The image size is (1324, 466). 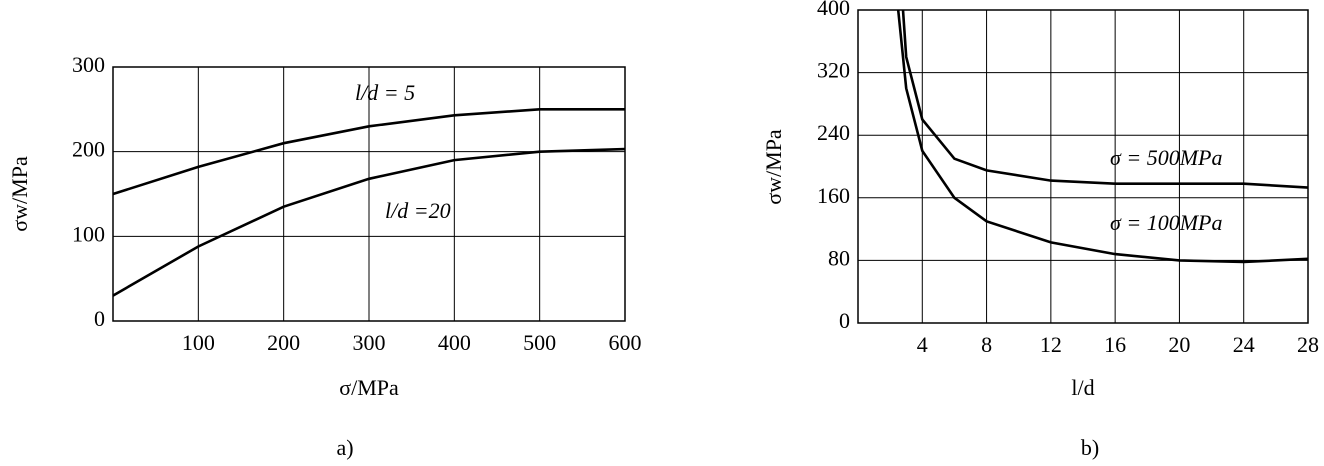 What do you see at coordinates (833, 195) in the screenshot?
I see `y-tick-label: 160` at bounding box center [833, 195].